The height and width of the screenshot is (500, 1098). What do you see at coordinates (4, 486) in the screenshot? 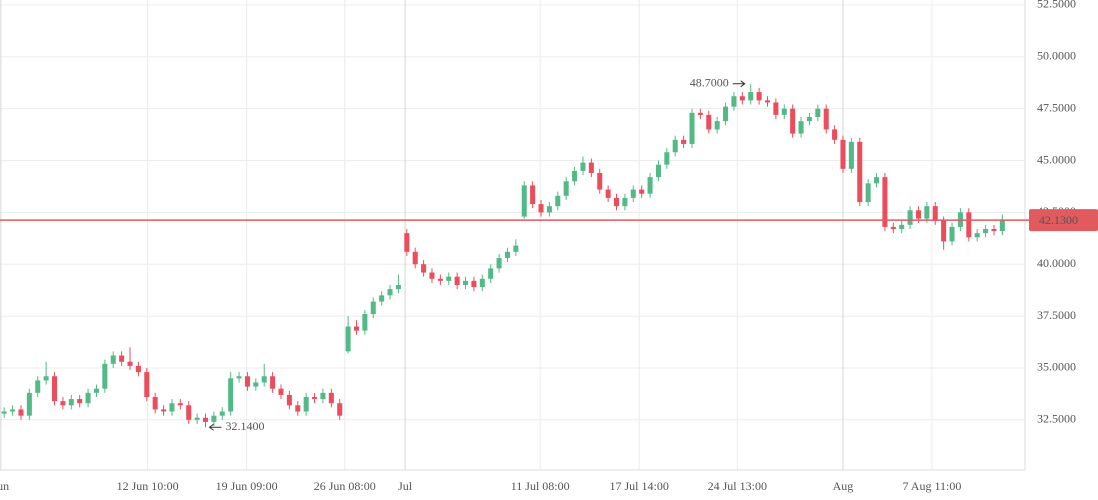
I see `x-tick-label: Jun` at bounding box center [4, 486].